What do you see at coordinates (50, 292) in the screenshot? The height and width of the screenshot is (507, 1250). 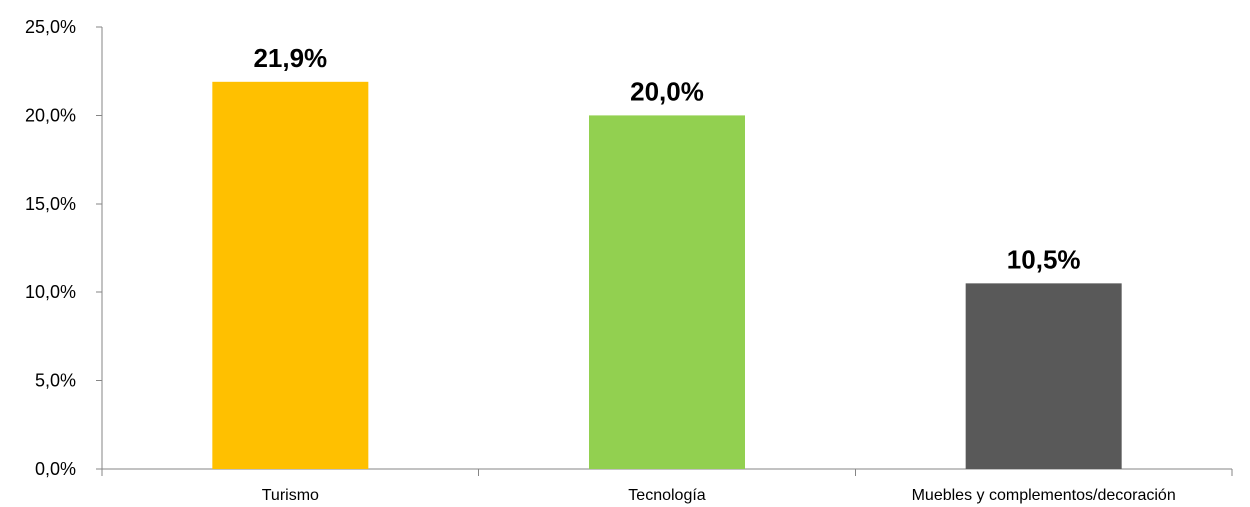 I see `y-tick-label: 10,0%` at bounding box center [50, 292].